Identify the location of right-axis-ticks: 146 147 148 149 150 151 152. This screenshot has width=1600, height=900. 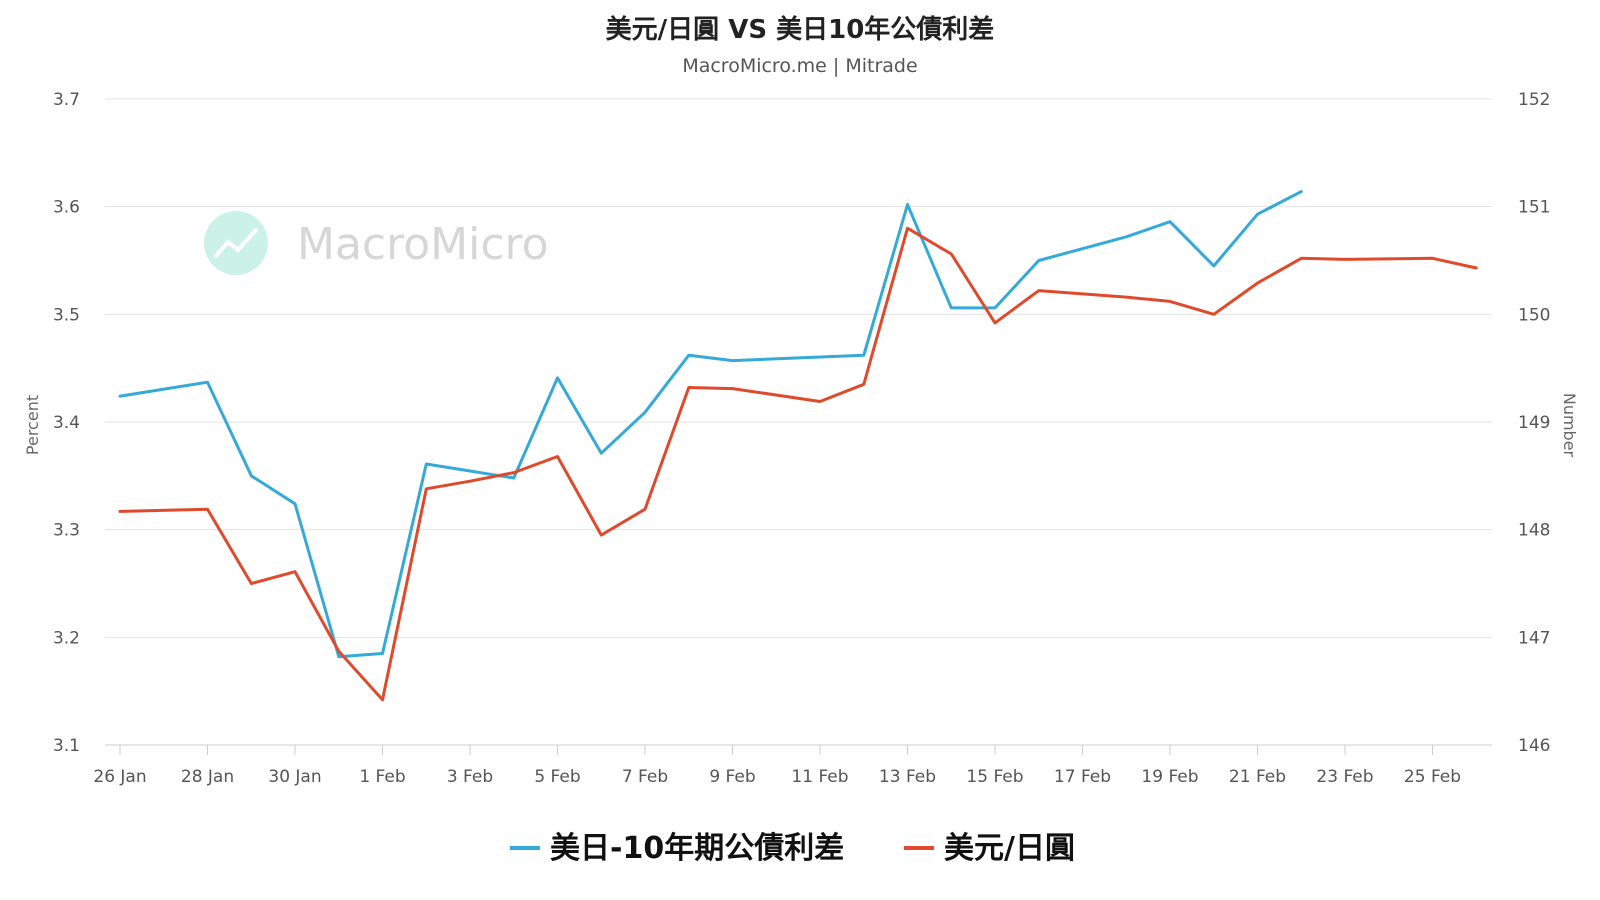
(1534, 423).